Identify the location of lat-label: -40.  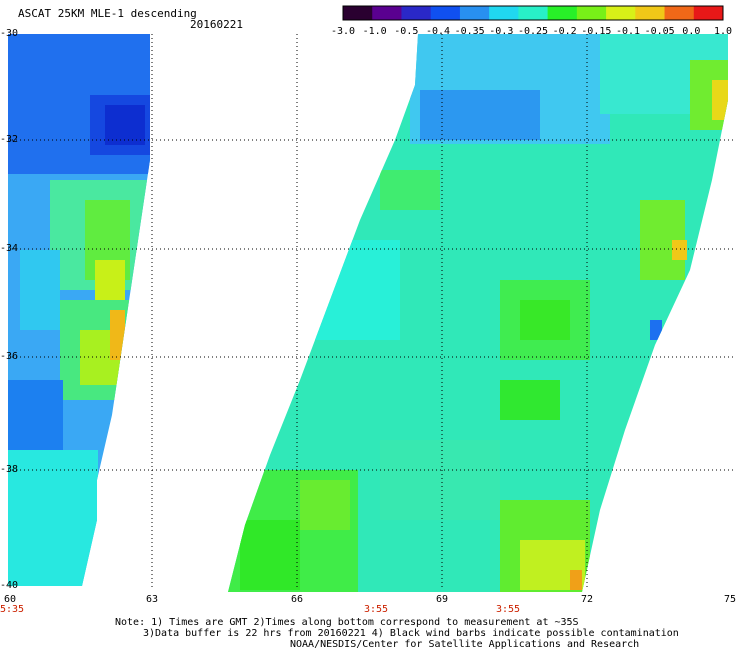
(9, 585).